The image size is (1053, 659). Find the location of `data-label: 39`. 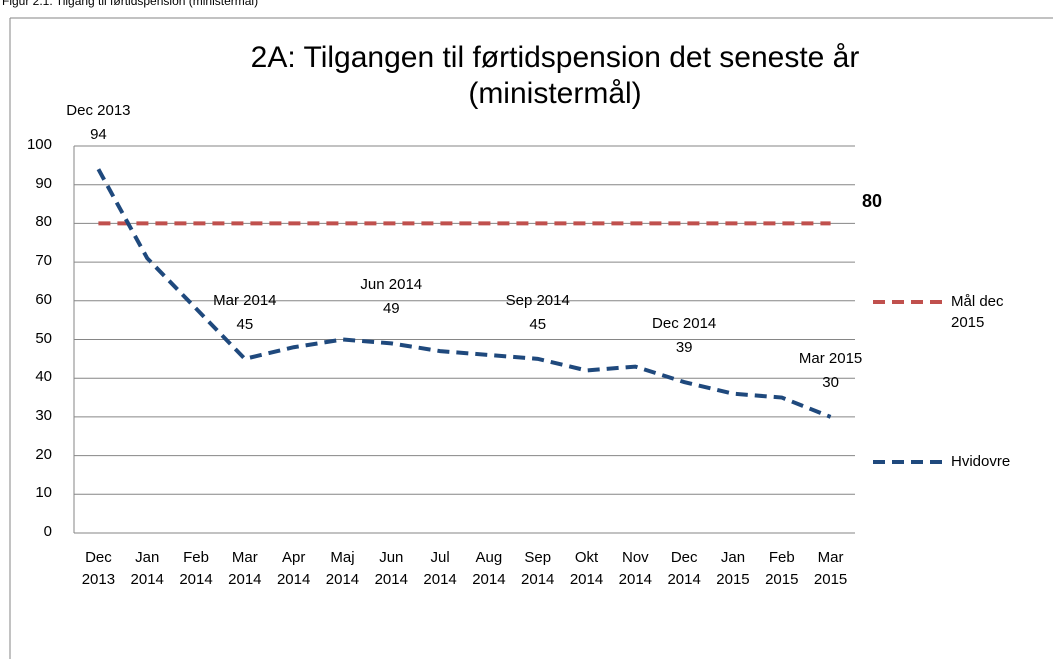

data-label: 39 is located at coordinates (684, 348).